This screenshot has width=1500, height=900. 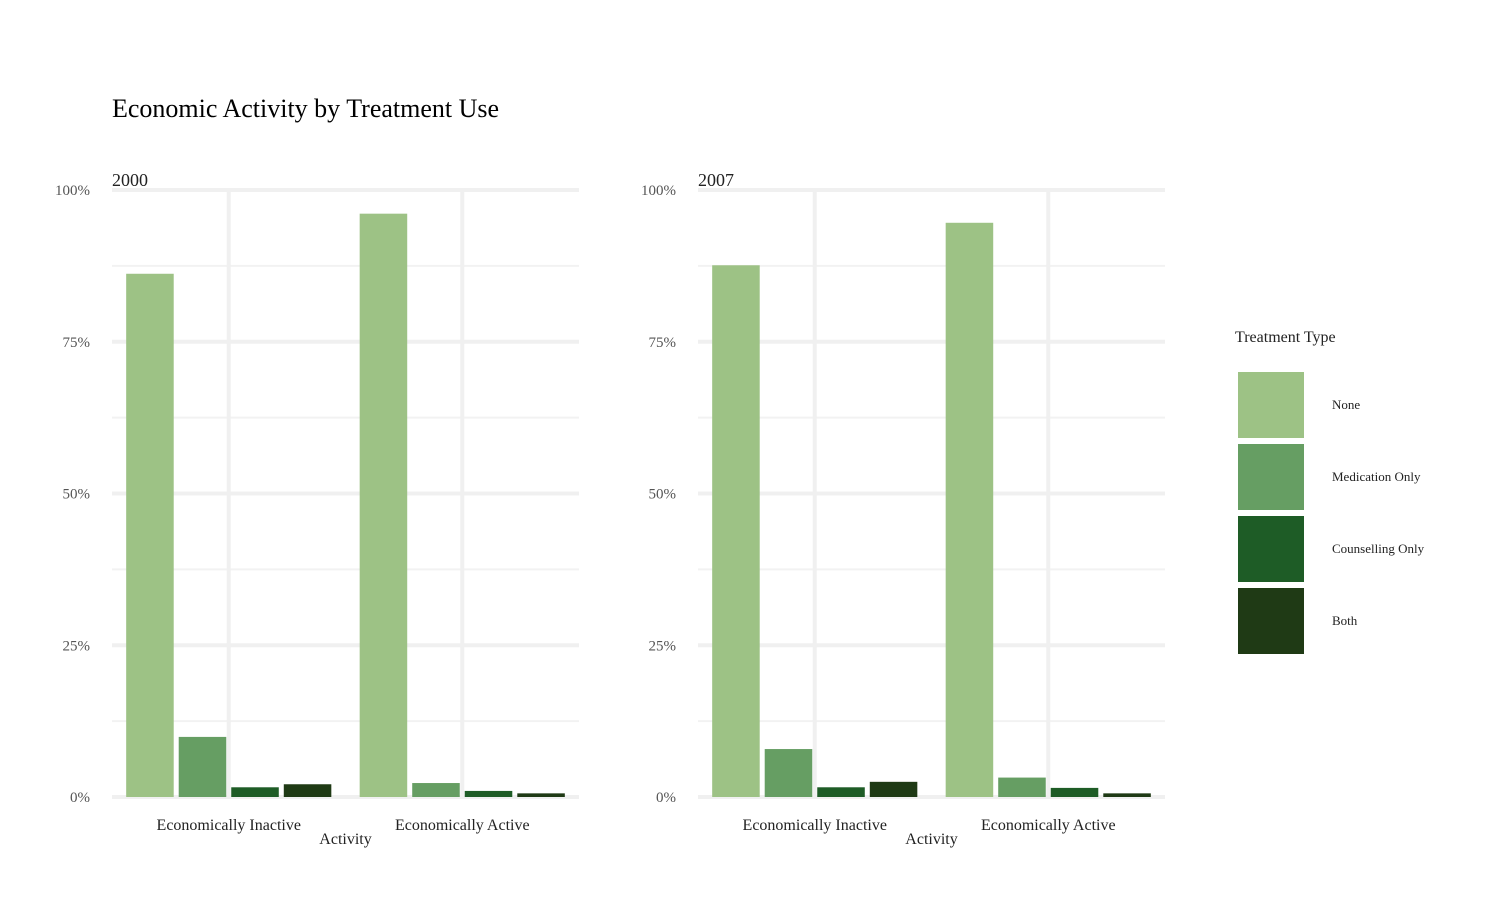 I want to click on legend-title: Treatment Type, so click(x=1285, y=337).